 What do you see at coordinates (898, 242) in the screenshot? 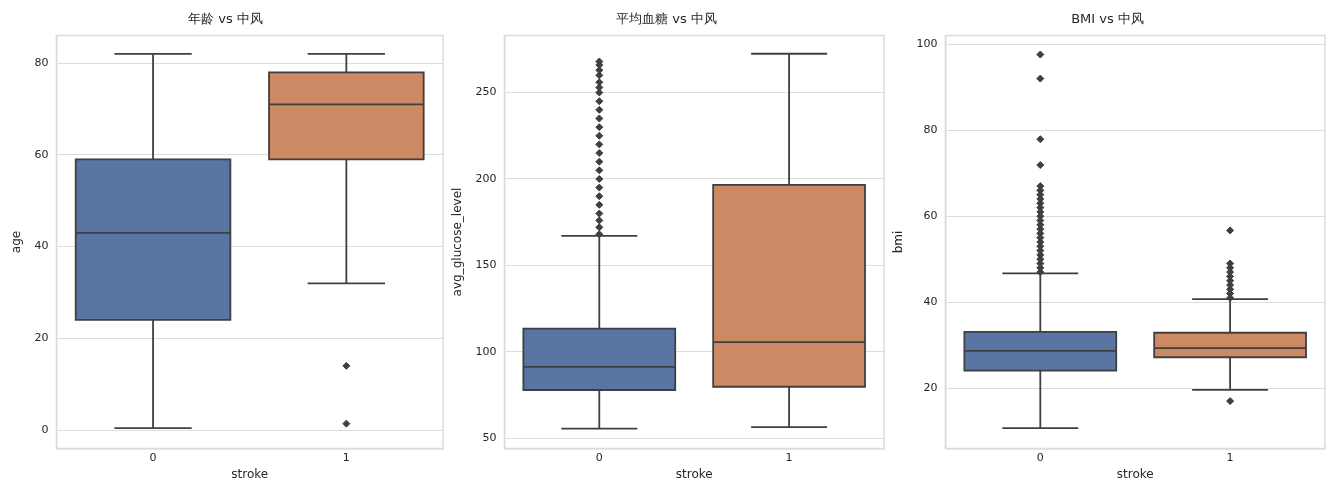
I see `y-axis-title: bmi` at bounding box center [898, 242].